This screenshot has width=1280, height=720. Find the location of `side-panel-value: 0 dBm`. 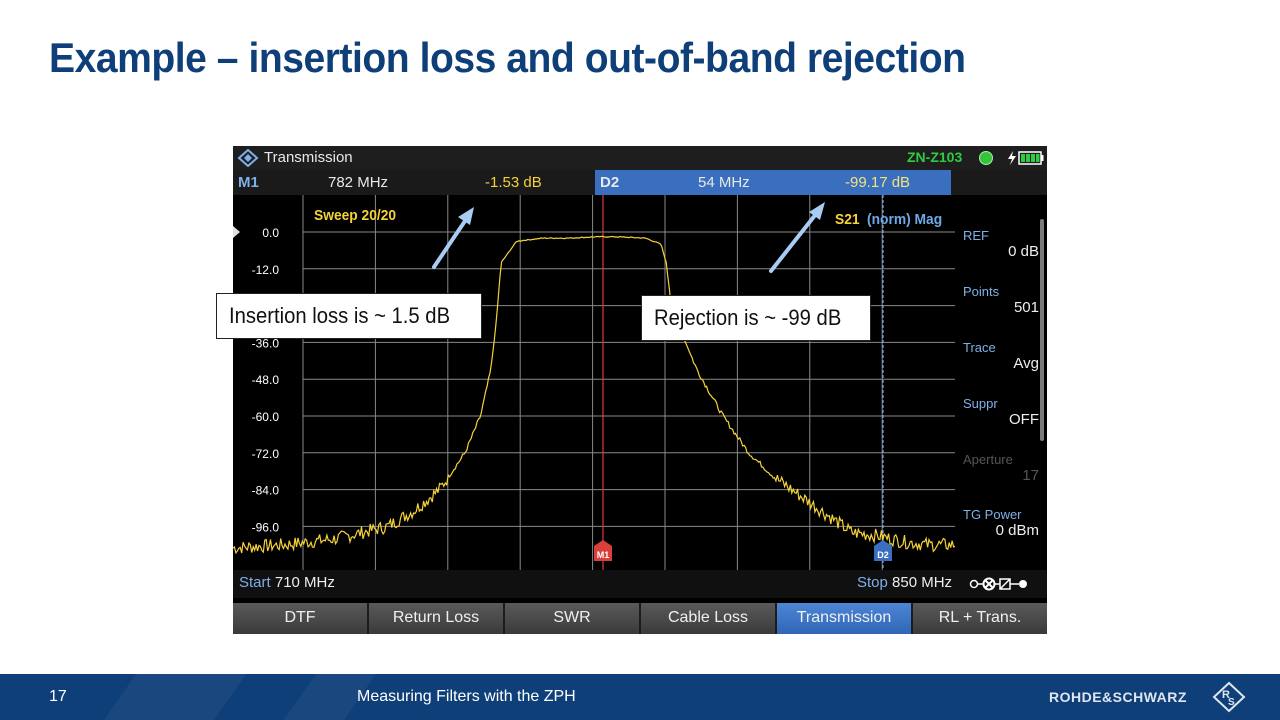

side-panel-value: 0 dBm is located at coordinates (1017, 530).